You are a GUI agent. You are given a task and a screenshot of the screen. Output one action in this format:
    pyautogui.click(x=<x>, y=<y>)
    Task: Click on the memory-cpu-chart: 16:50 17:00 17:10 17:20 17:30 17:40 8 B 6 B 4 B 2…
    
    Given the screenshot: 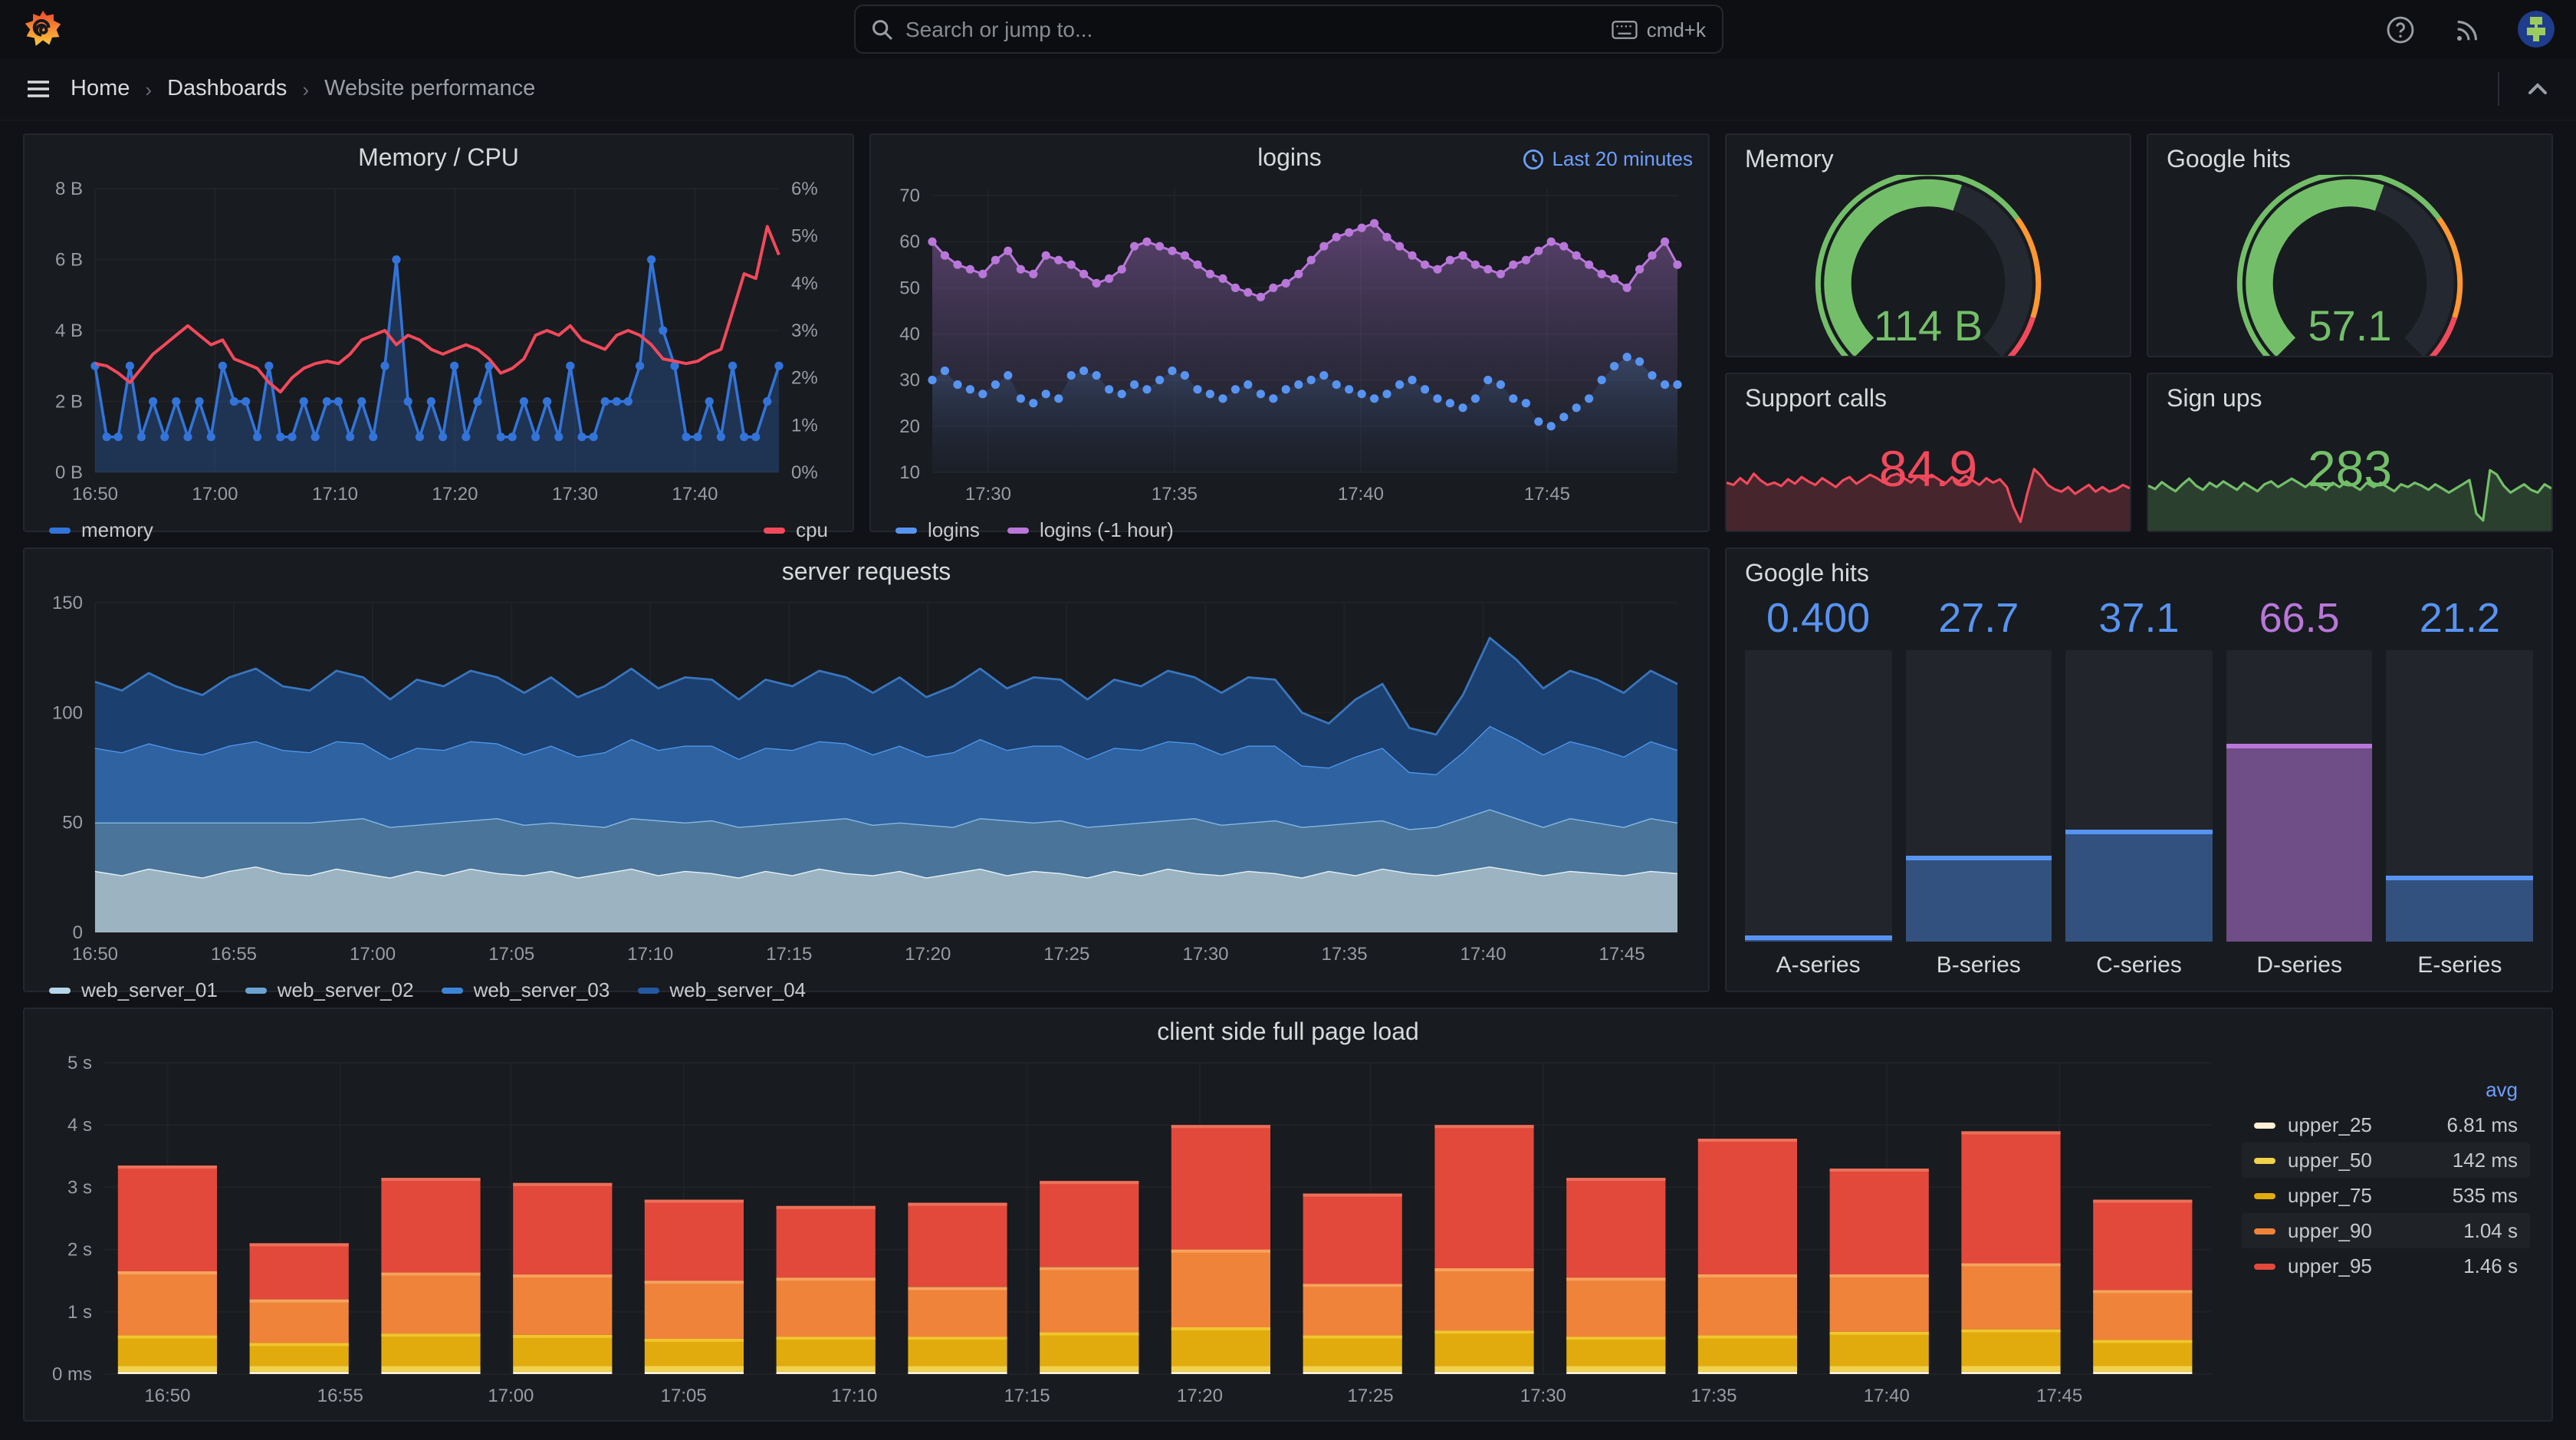 What is the action you would take?
    pyautogui.click(x=439, y=345)
    